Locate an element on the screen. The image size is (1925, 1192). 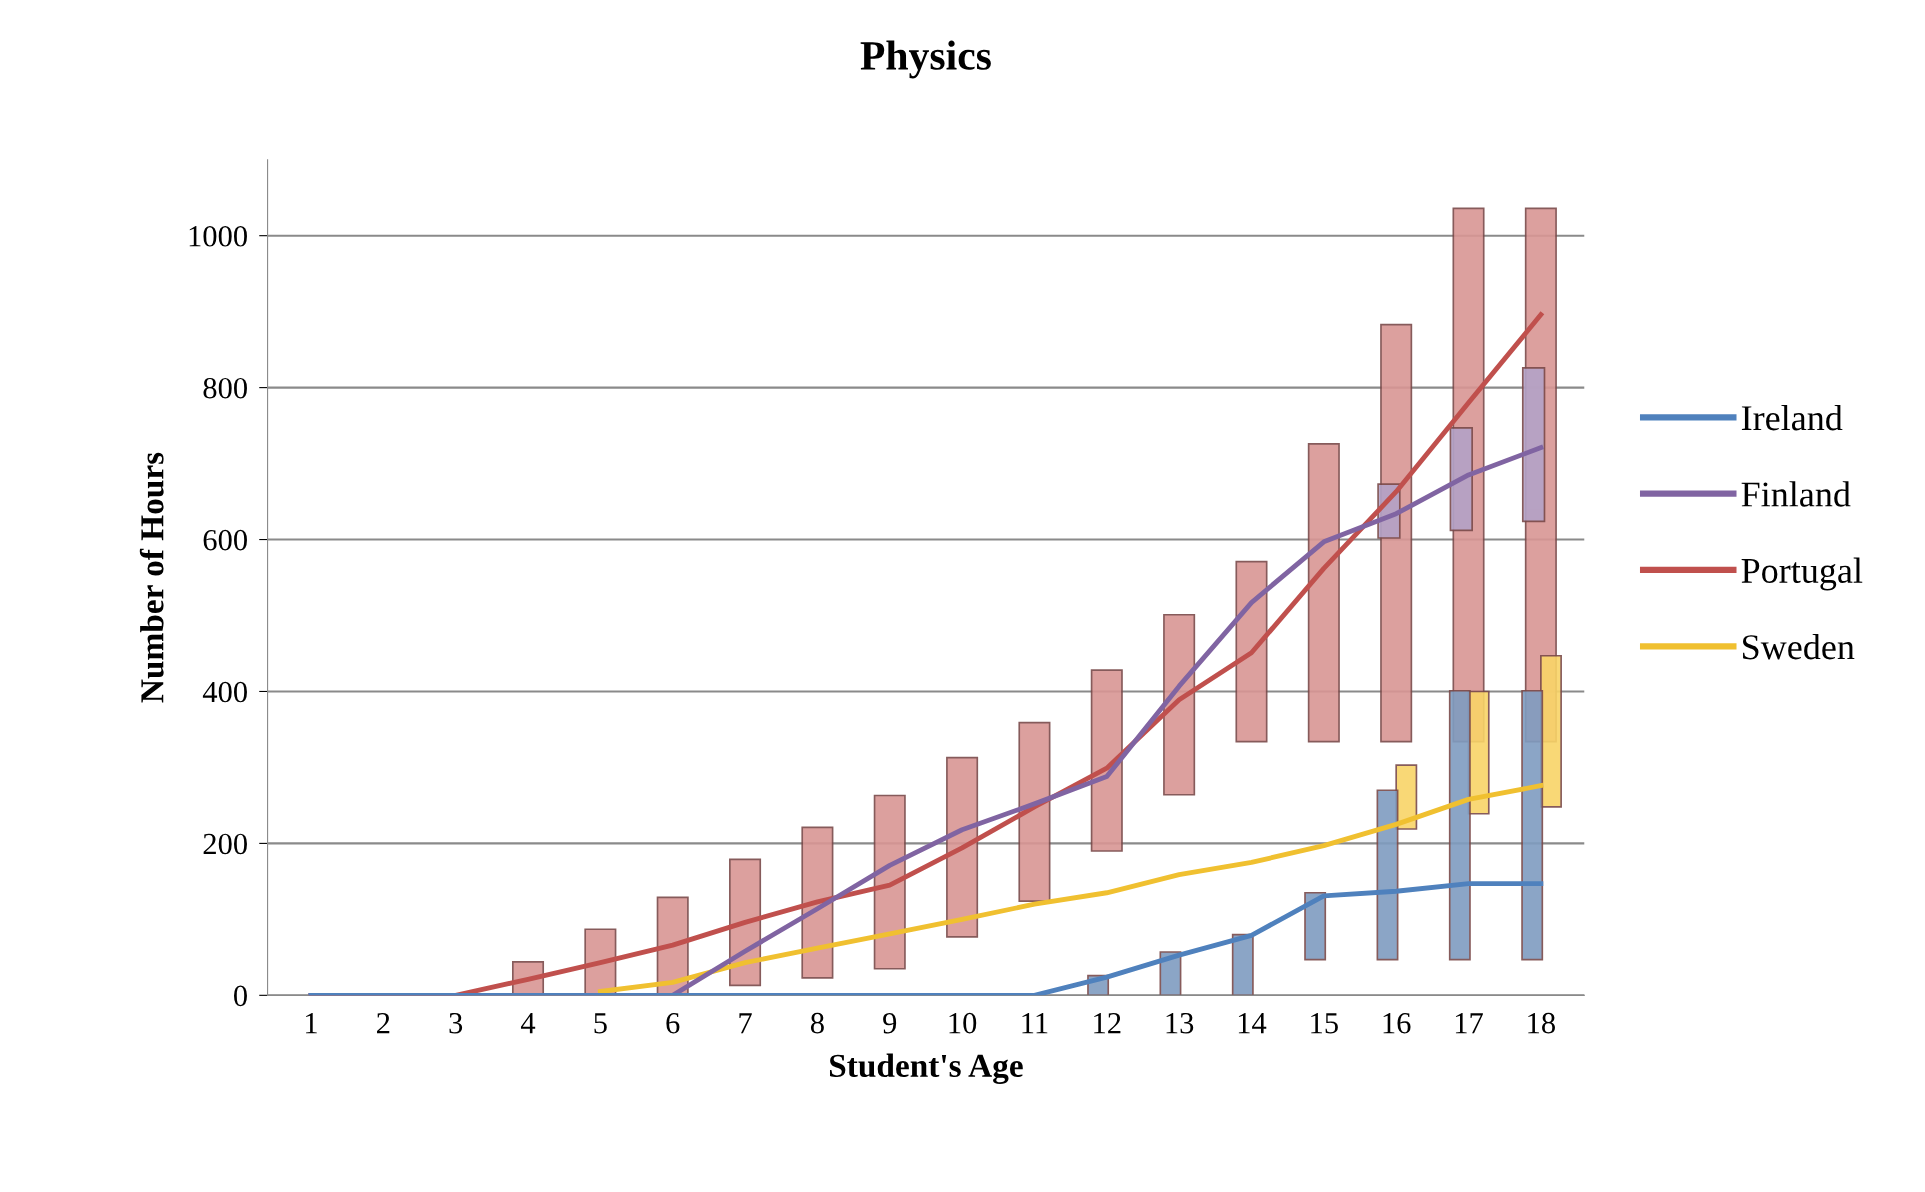
x-tick-label: 9 is located at coordinates (890, 1023).